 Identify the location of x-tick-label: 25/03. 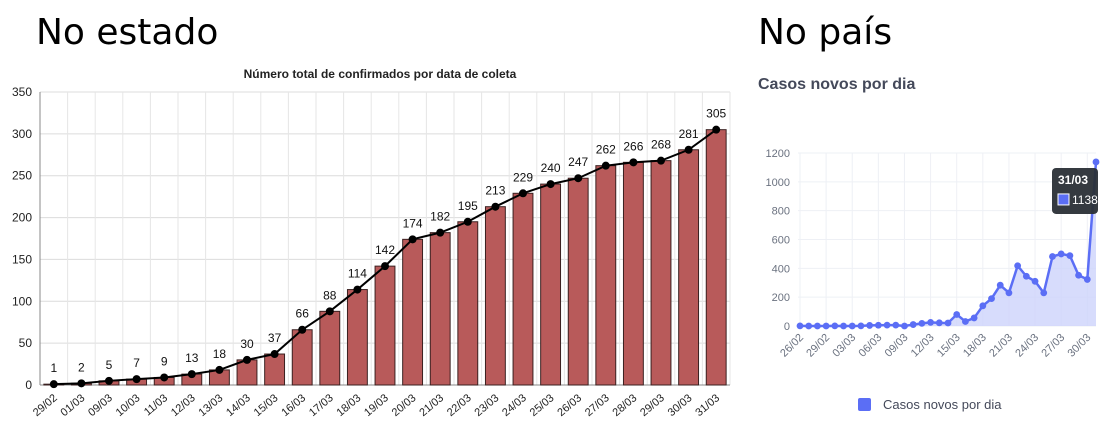
(542, 405).